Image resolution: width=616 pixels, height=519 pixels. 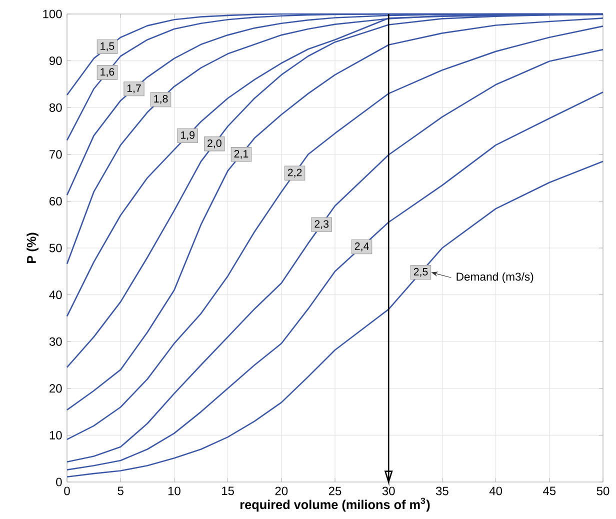 What do you see at coordinates (321, 224) in the screenshot?
I see `annotation: 2,3` at bounding box center [321, 224].